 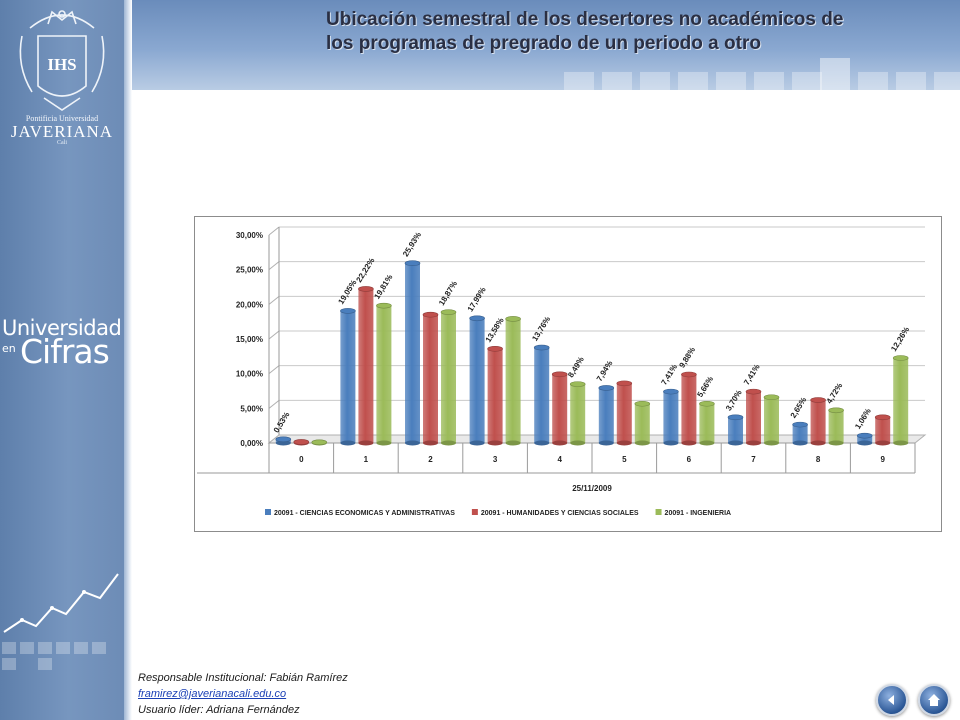 I want to click on header-banner, so click(x=546, y=45).